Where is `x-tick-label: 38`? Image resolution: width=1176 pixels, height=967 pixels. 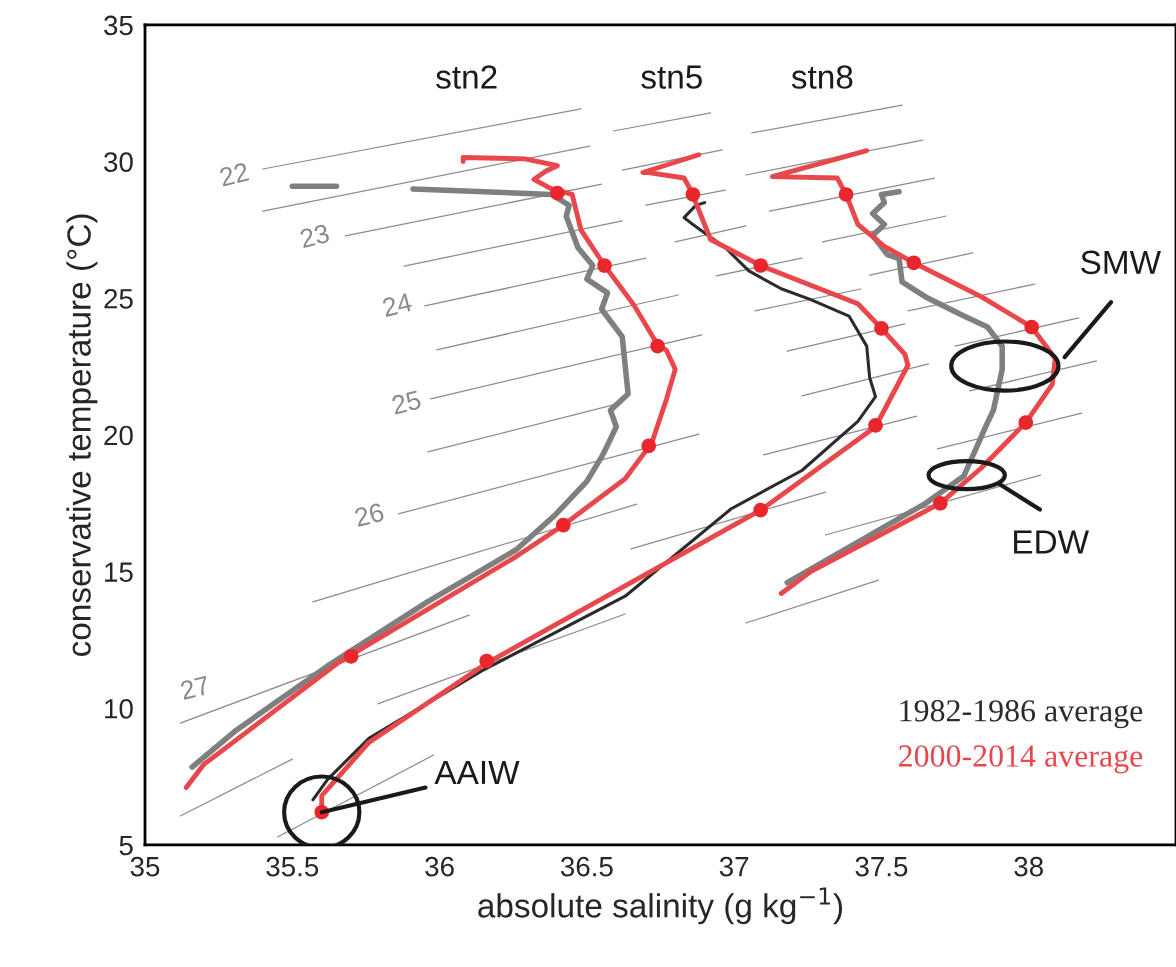
x-tick-label: 38 is located at coordinates (1028, 866).